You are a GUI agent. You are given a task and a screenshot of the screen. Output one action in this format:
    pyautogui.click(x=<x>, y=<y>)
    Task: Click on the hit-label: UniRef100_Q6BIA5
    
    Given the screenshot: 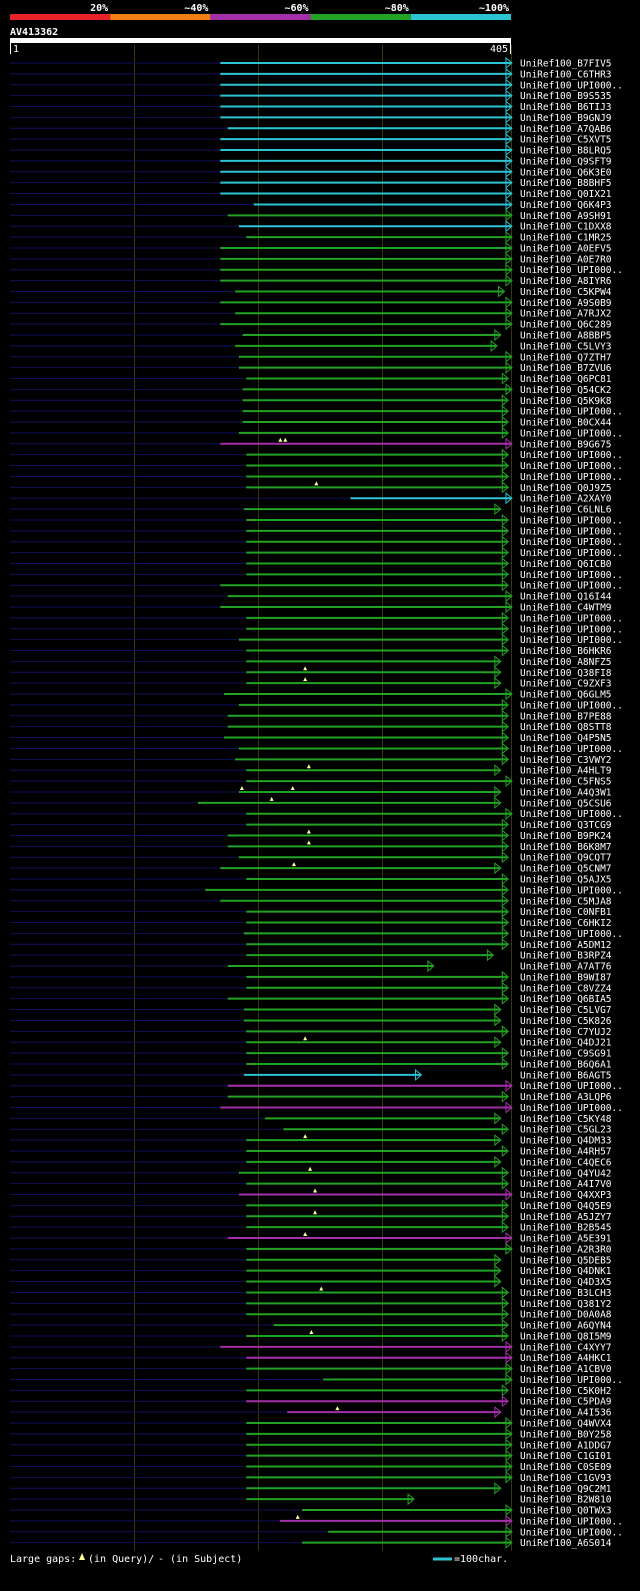 What is the action you would take?
    pyautogui.click(x=566, y=999)
    